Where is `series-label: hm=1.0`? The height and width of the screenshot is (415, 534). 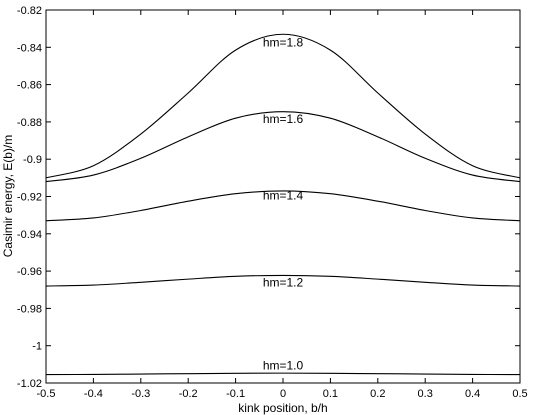
series-label: hm=1.0 is located at coordinates (283, 365).